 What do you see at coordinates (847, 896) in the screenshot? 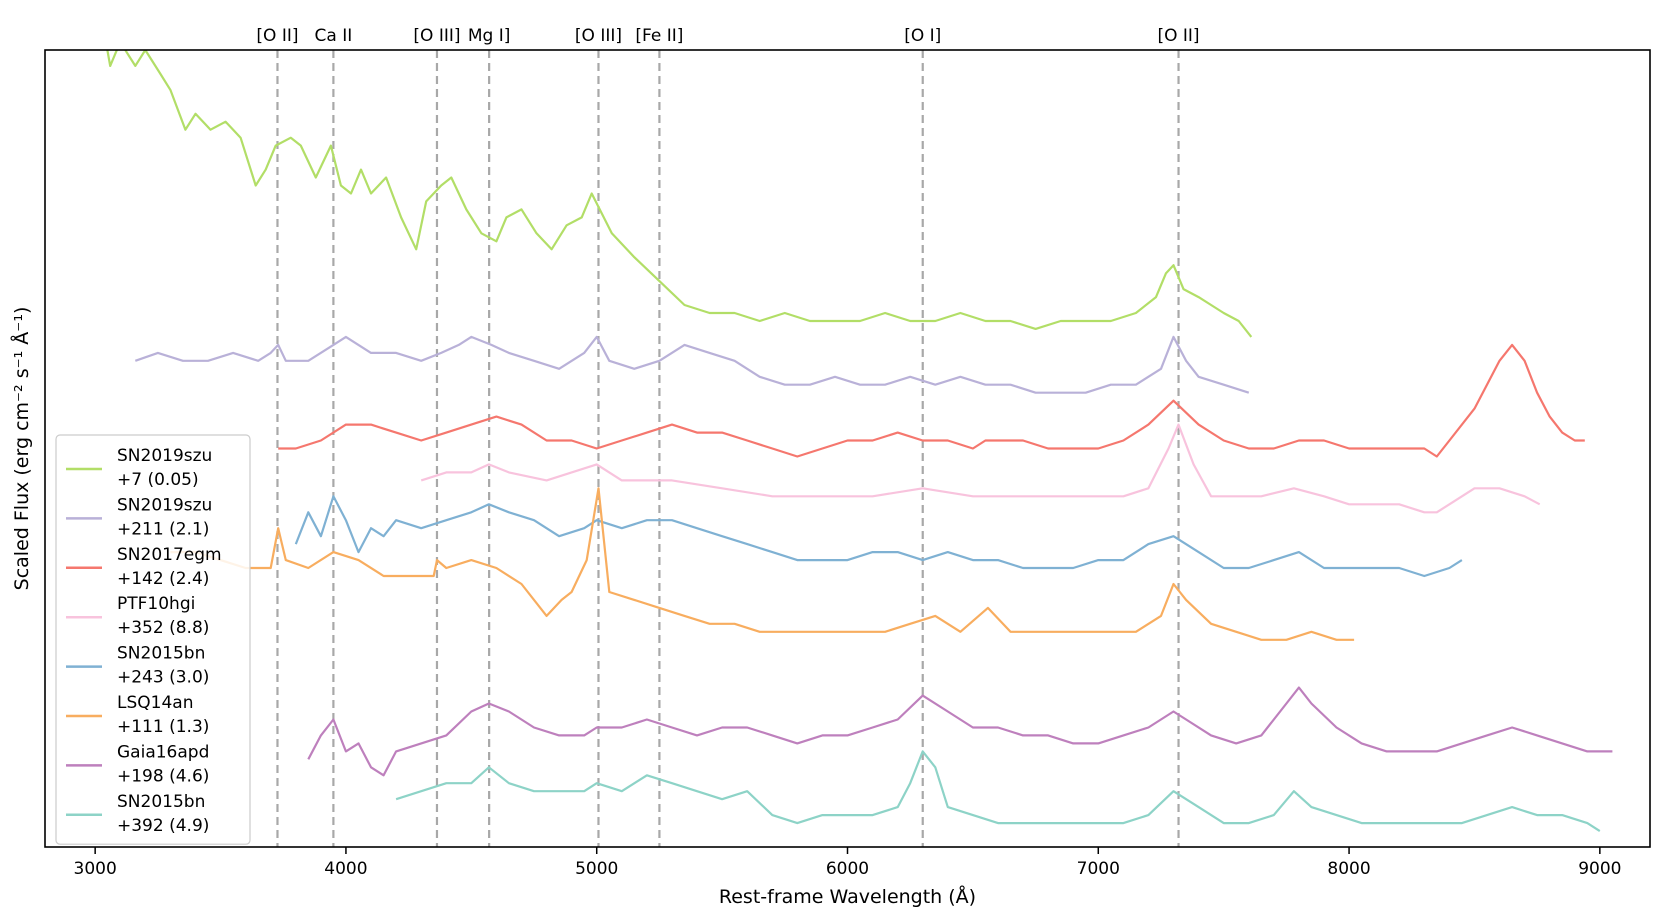
I see `x-axis-label: Rest-frame Wavelength (Å)` at bounding box center [847, 896].